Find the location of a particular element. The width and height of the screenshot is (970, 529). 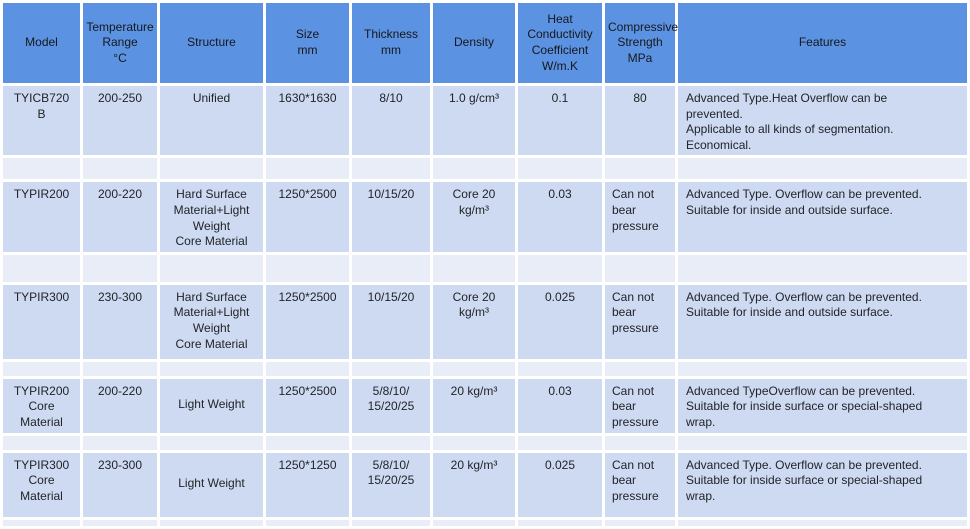

cell-size: 1630*1630 is located at coordinates (307, 121).